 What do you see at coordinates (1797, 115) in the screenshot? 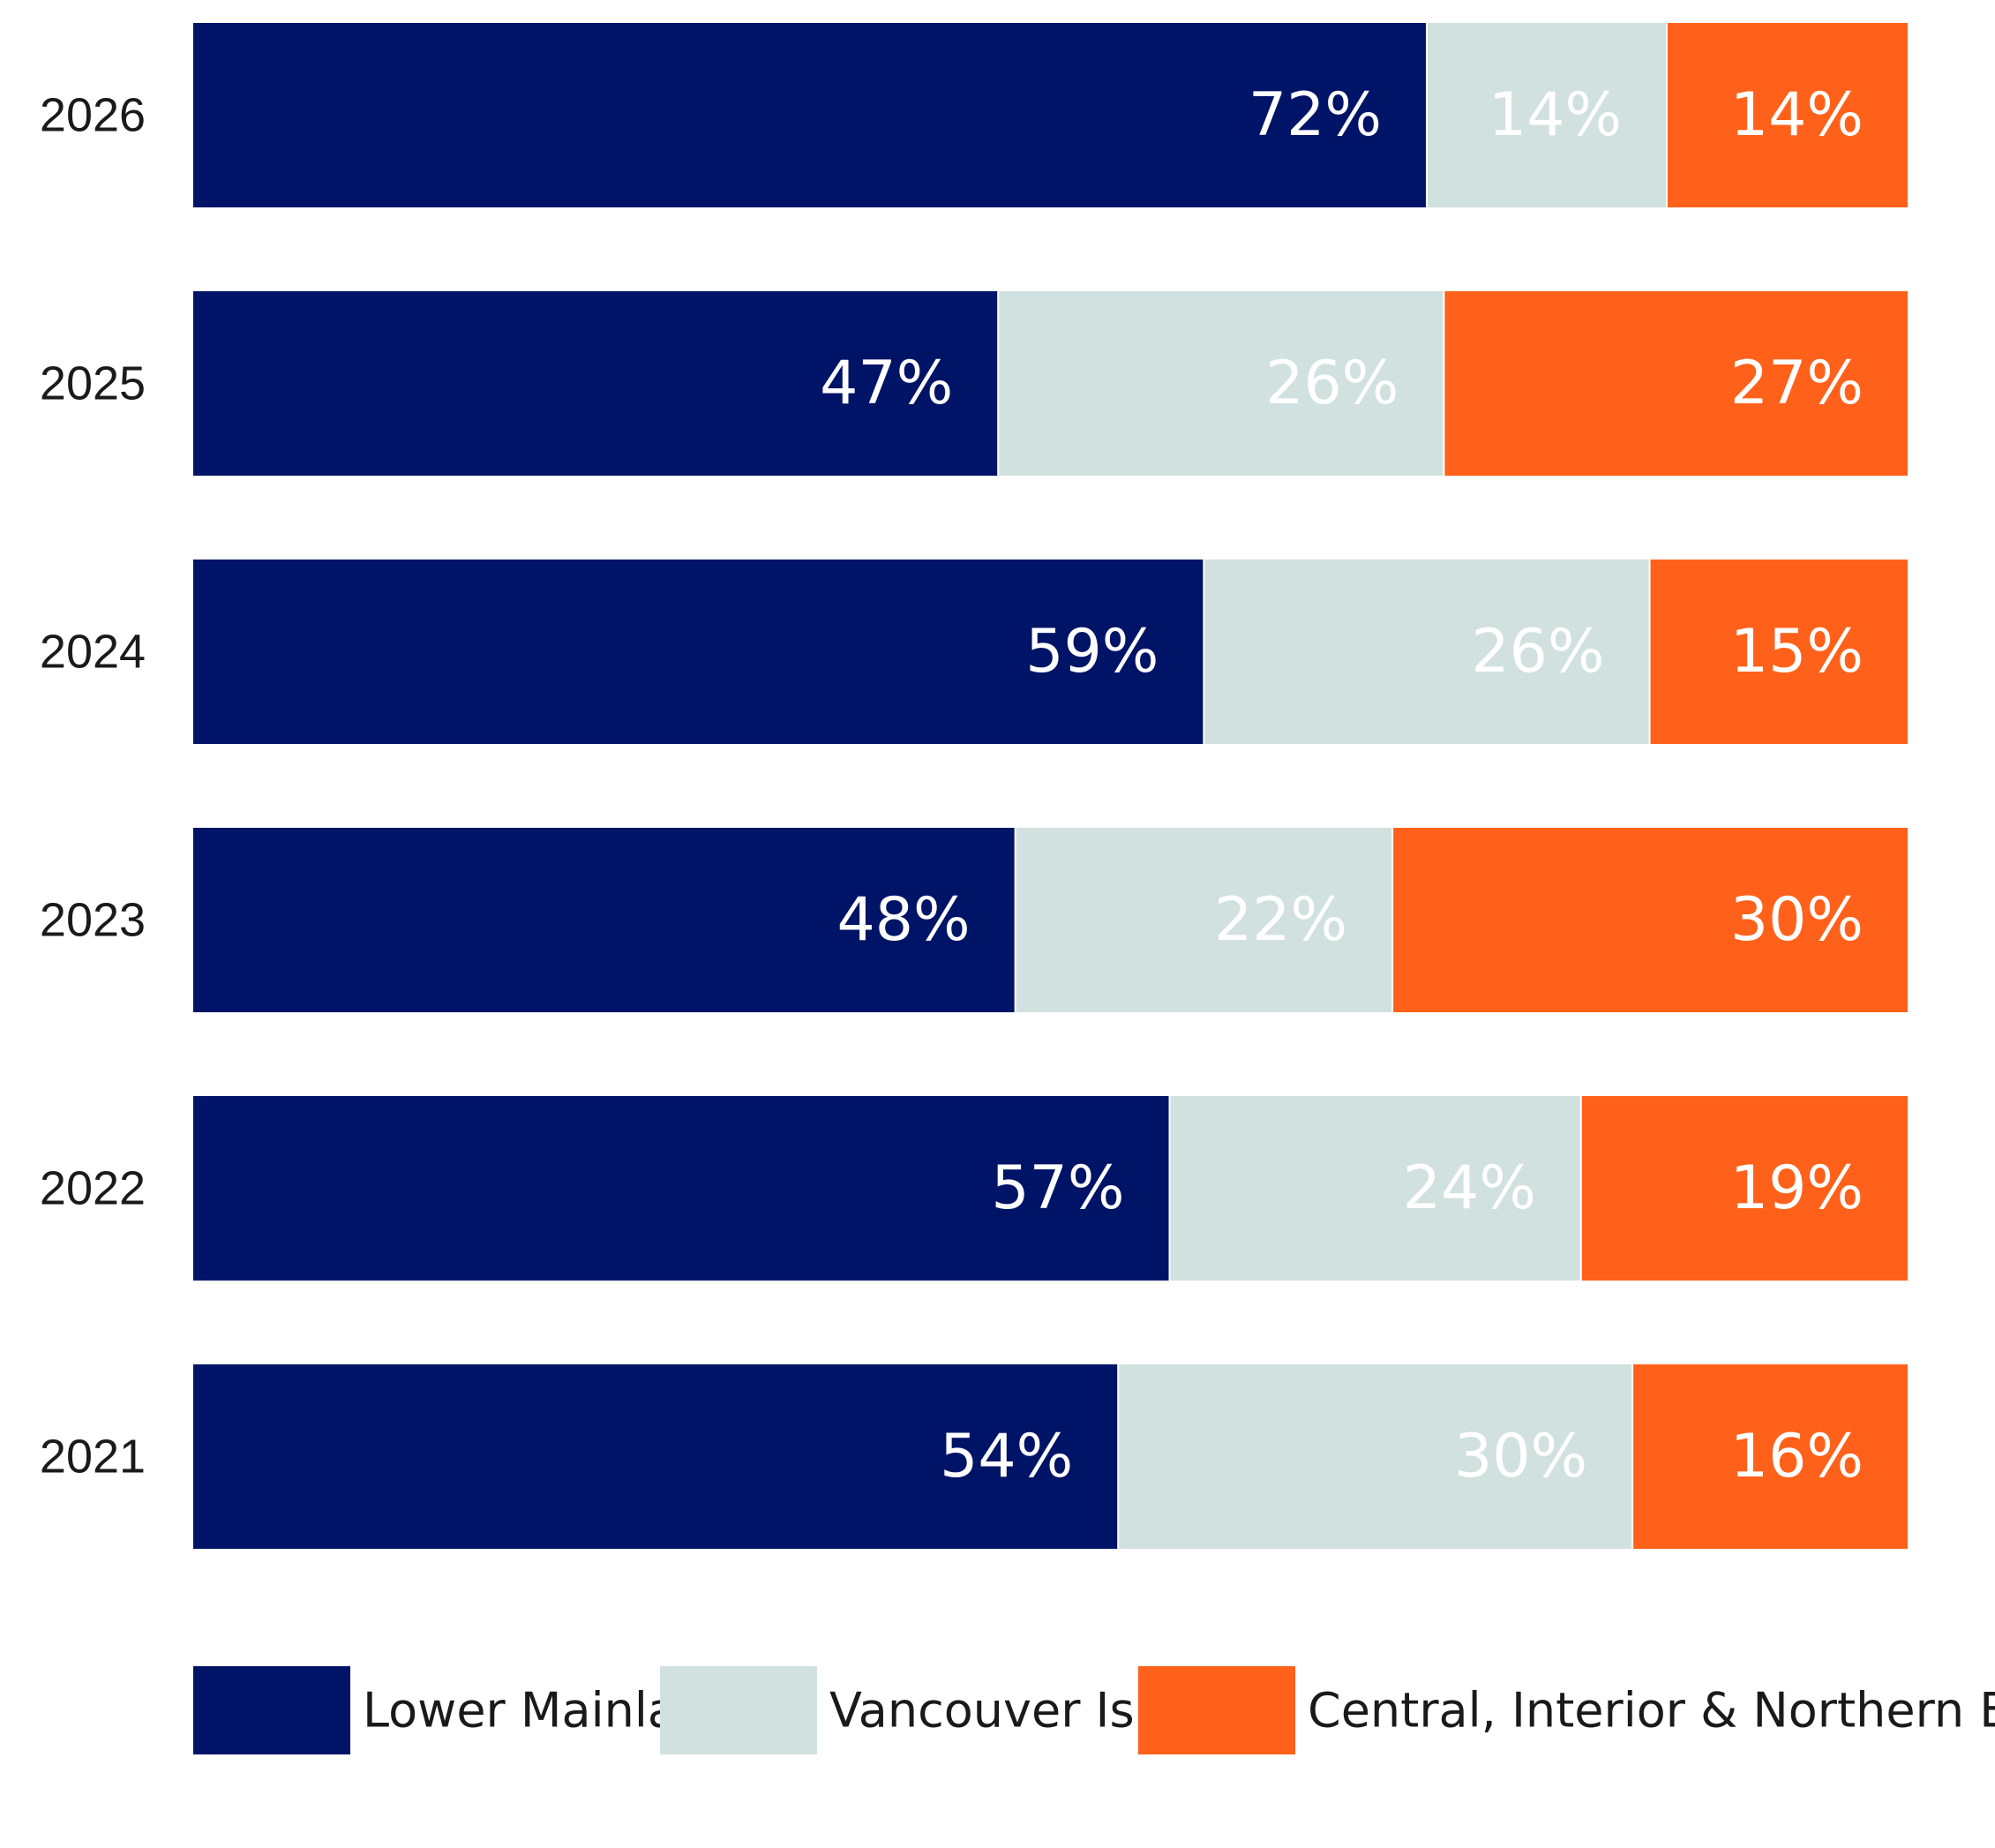
I see `data-label-central-interior-northern-bc-2026: 14%` at bounding box center [1797, 115].